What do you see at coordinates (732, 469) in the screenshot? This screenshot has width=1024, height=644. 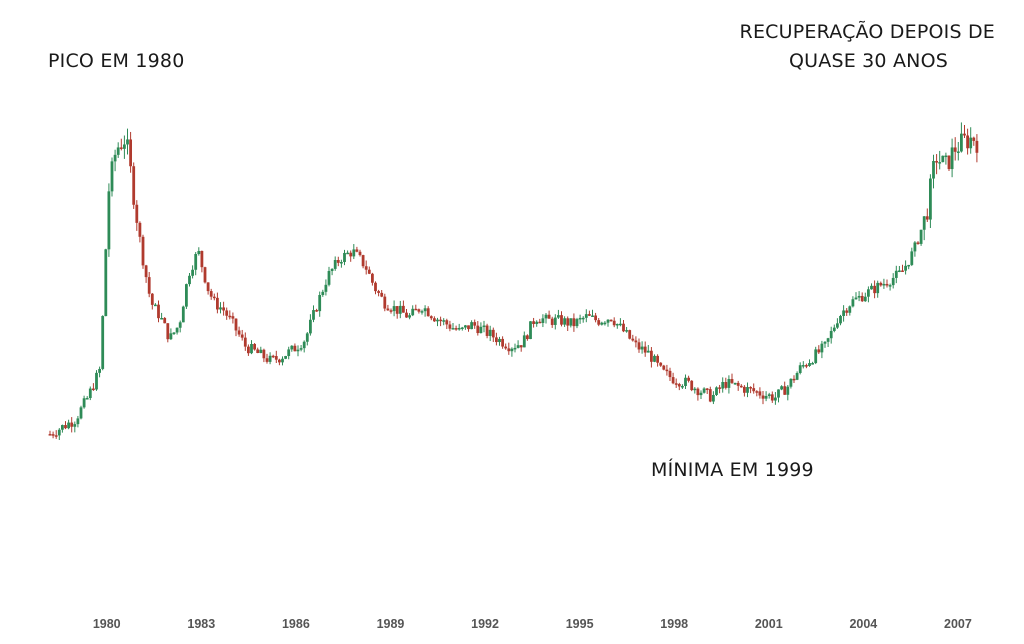 I see `annotation-low: MÍNIMA EM 1999` at bounding box center [732, 469].